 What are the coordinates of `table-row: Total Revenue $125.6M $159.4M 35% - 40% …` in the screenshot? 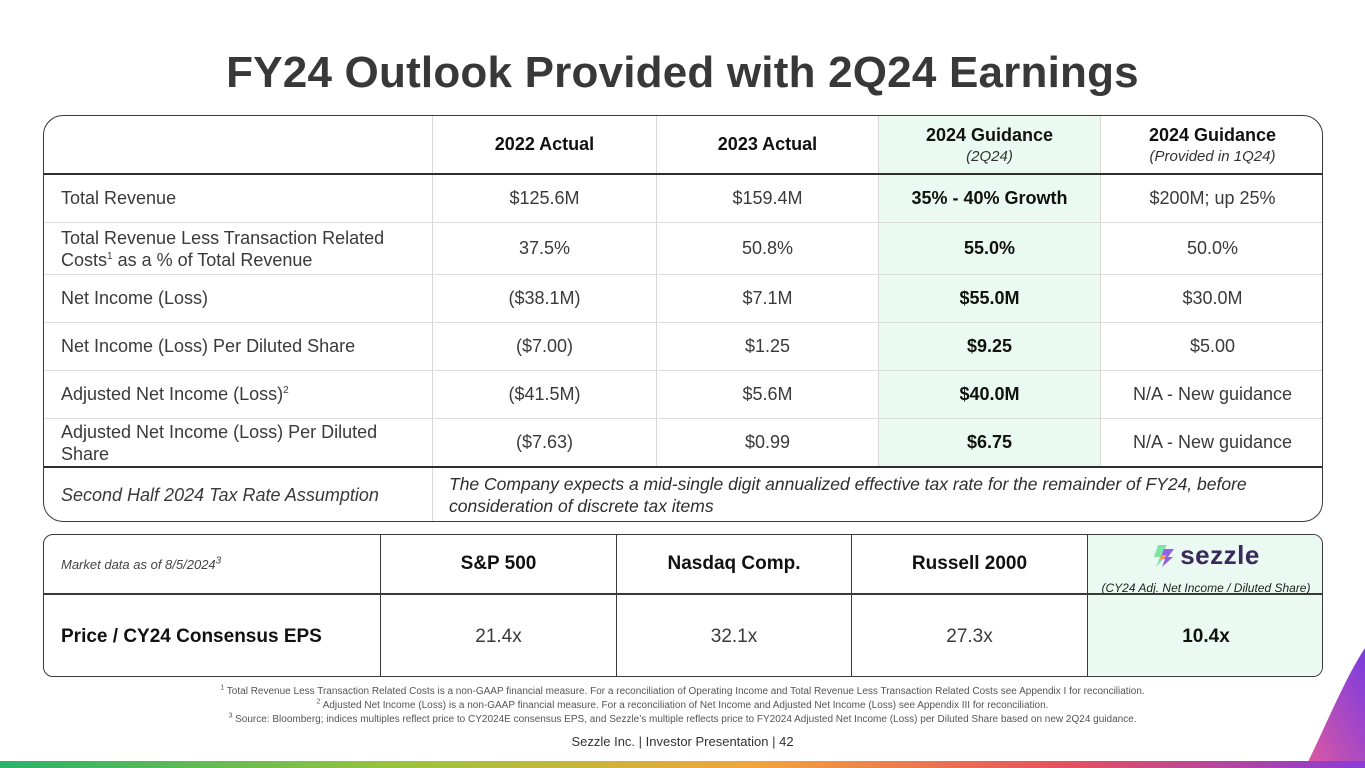 It's located at (683, 198).